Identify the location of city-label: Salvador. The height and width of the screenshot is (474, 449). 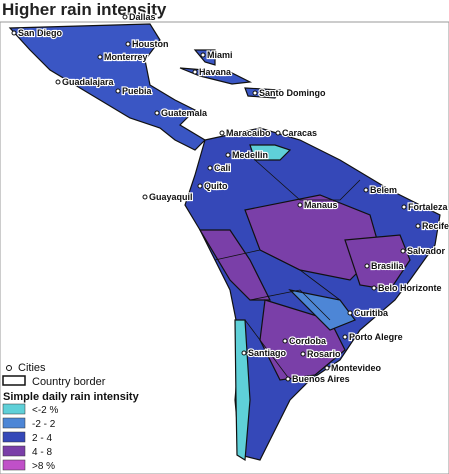
(426, 251).